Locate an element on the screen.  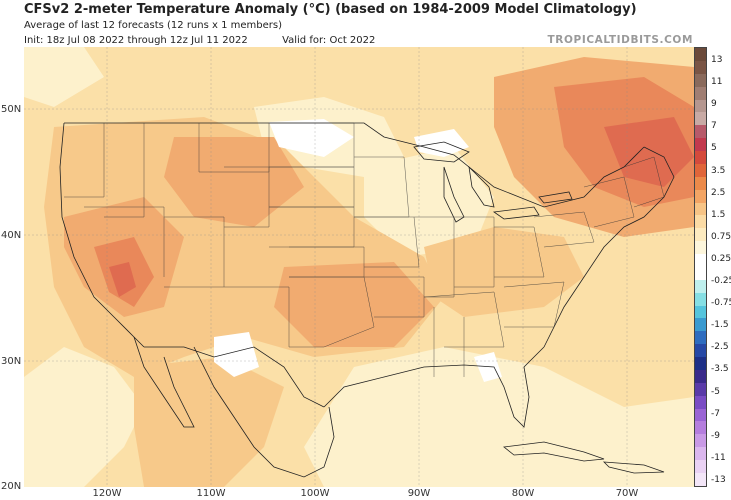
colorbar-label: 1.5 is located at coordinates (718, 214).